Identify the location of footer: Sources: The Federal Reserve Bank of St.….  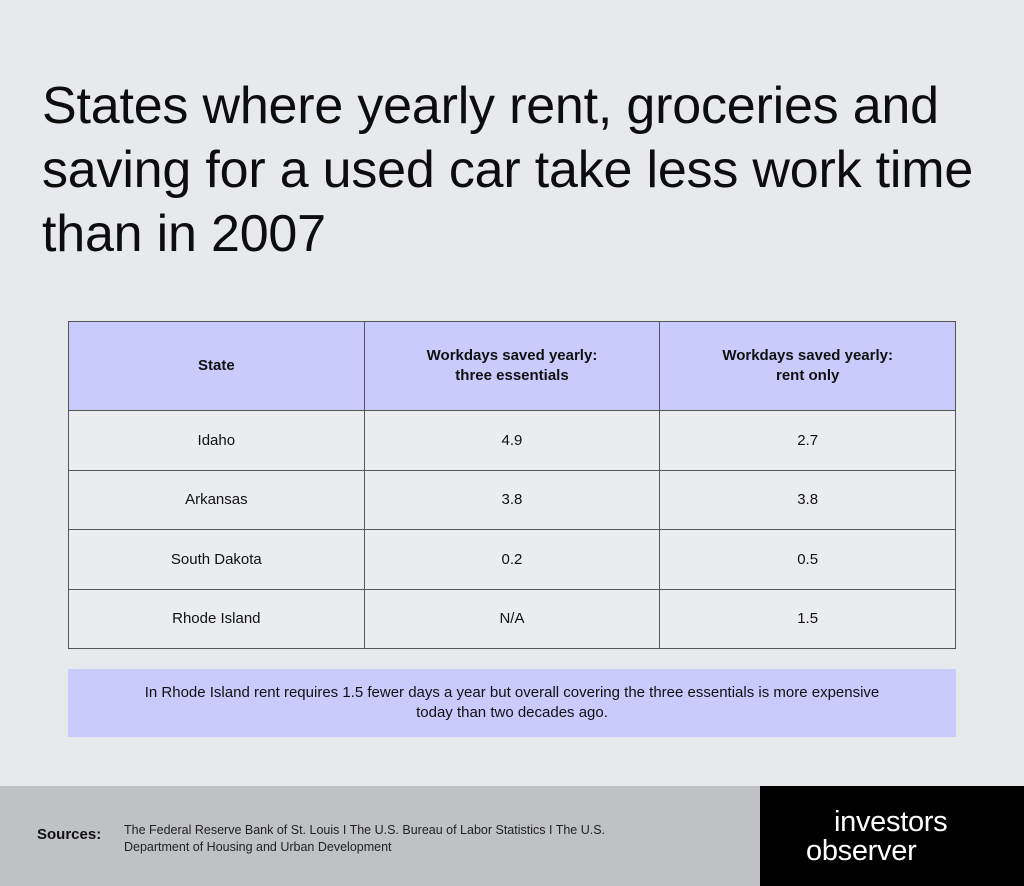
(512, 836).